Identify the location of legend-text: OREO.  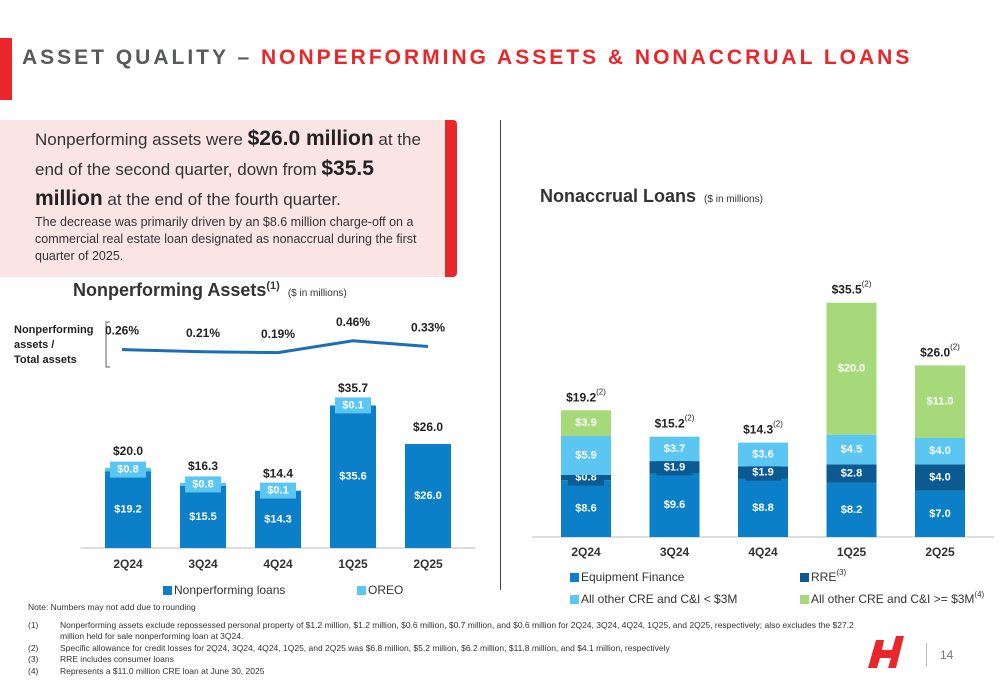
(385, 590).